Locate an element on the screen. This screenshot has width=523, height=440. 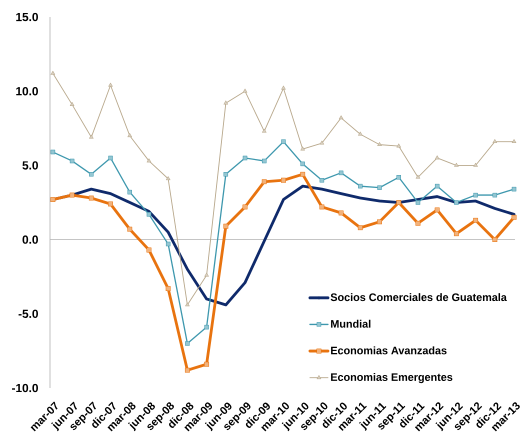
y-tick-label: -5.0 is located at coordinates (28, 314).